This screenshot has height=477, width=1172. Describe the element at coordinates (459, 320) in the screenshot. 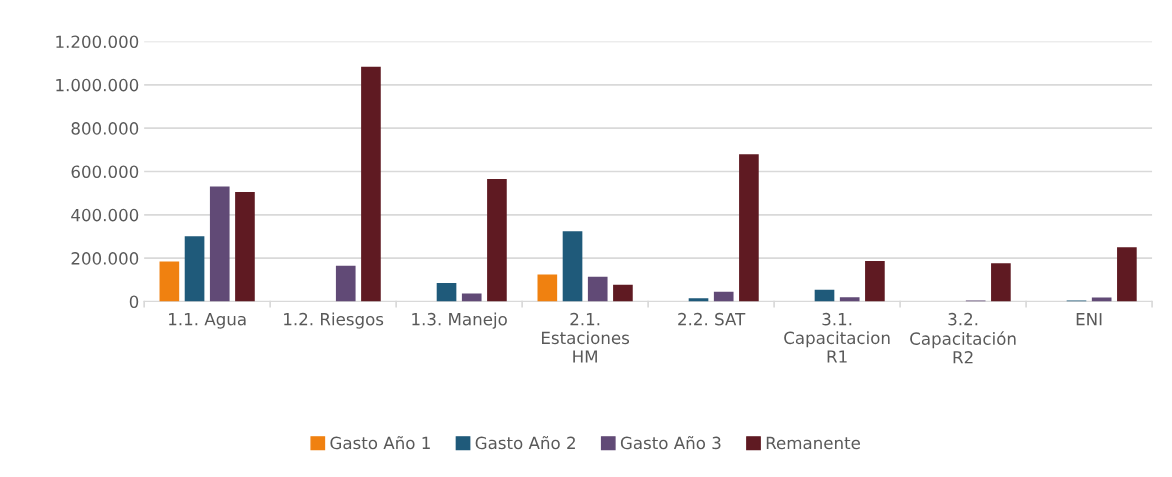

I see `x-tick-label: 1.3. Manejo` at that location.